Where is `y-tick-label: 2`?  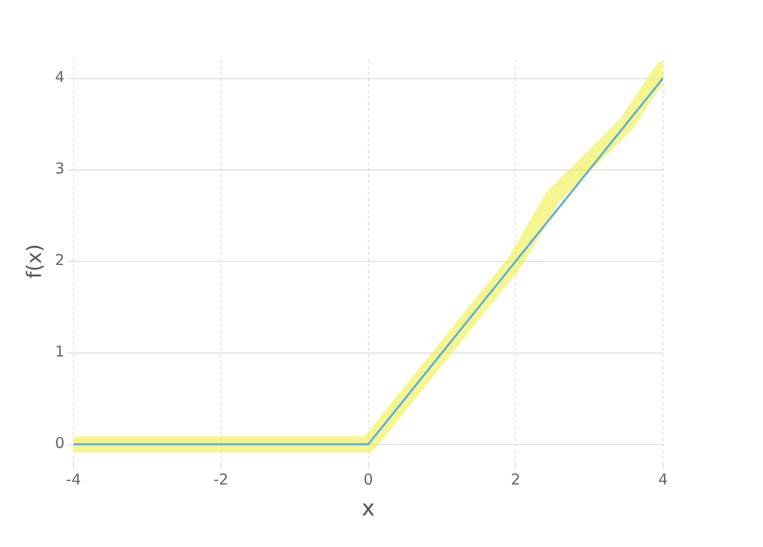 y-tick-label: 2 is located at coordinates (59, 260).